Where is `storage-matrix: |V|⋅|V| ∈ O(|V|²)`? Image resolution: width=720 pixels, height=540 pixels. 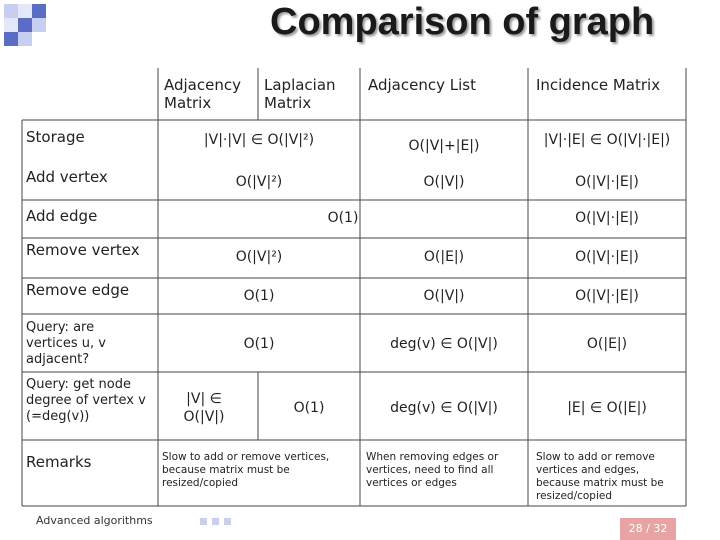
storage-matrix: |V|⋅|V| ∈ O(|V|²) is located at coordinates (259, 140).